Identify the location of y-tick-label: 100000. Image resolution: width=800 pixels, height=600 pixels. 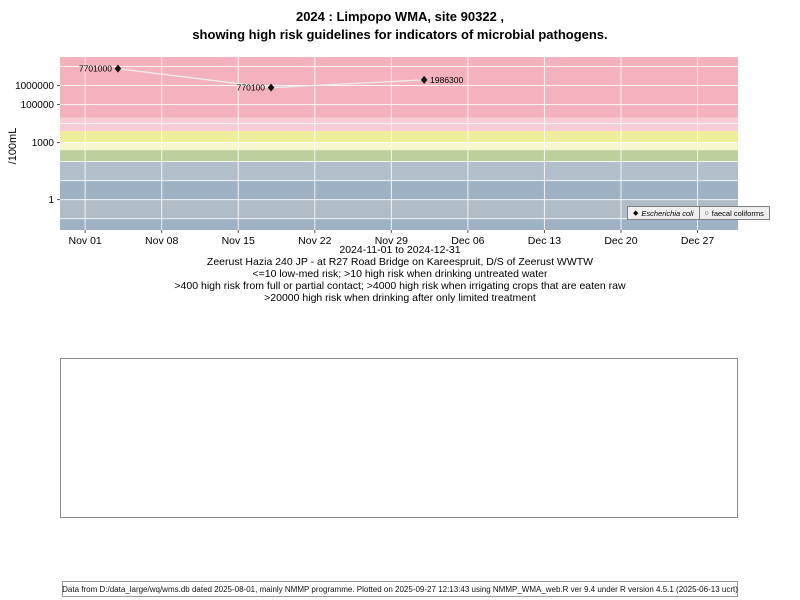
(38, 105).